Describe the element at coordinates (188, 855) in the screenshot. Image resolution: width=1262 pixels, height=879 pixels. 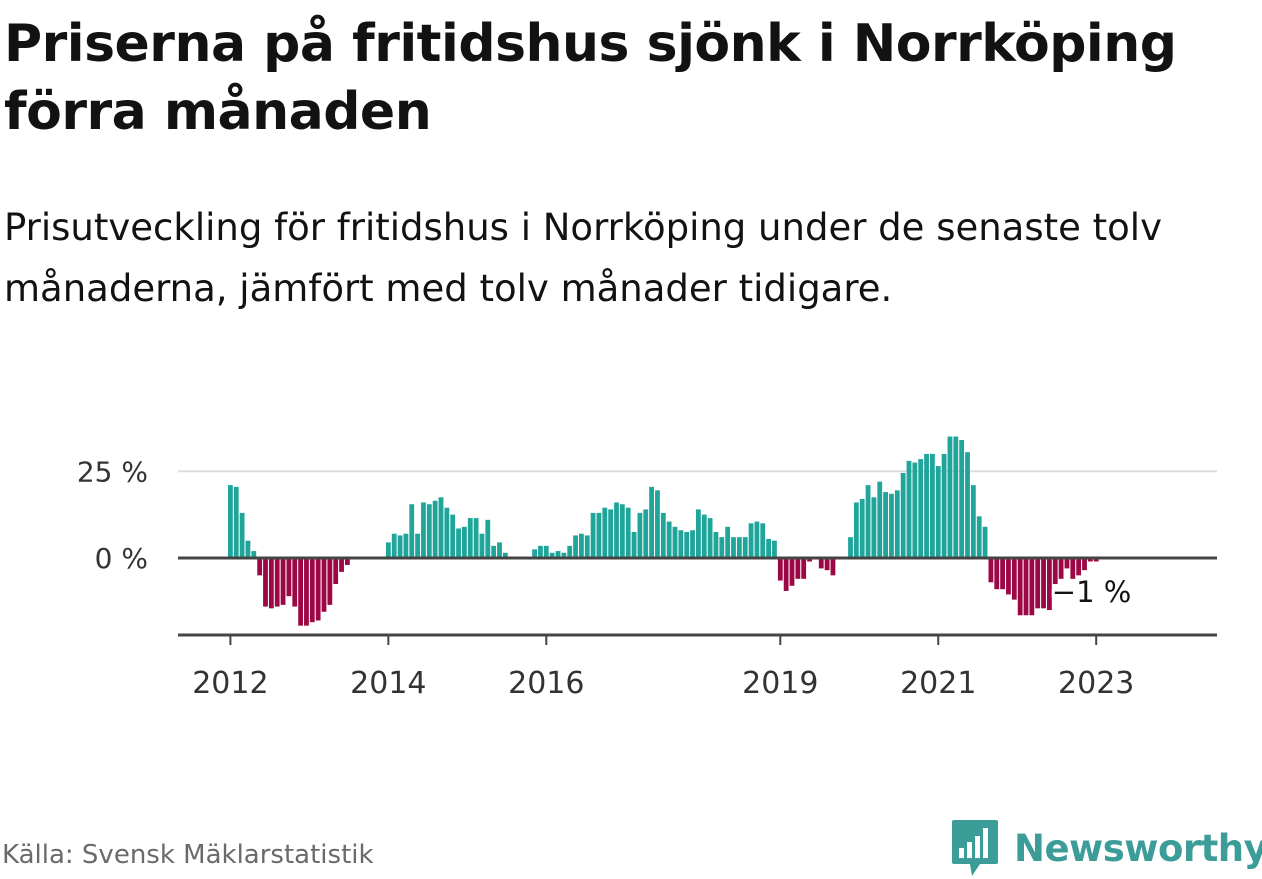
I see `source-credit: Källa: Svensk Mäklarstatistik` at that location.